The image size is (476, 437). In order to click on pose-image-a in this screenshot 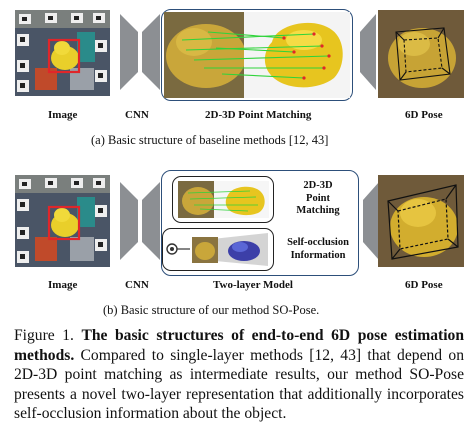, I will do `click(421, 54)`.